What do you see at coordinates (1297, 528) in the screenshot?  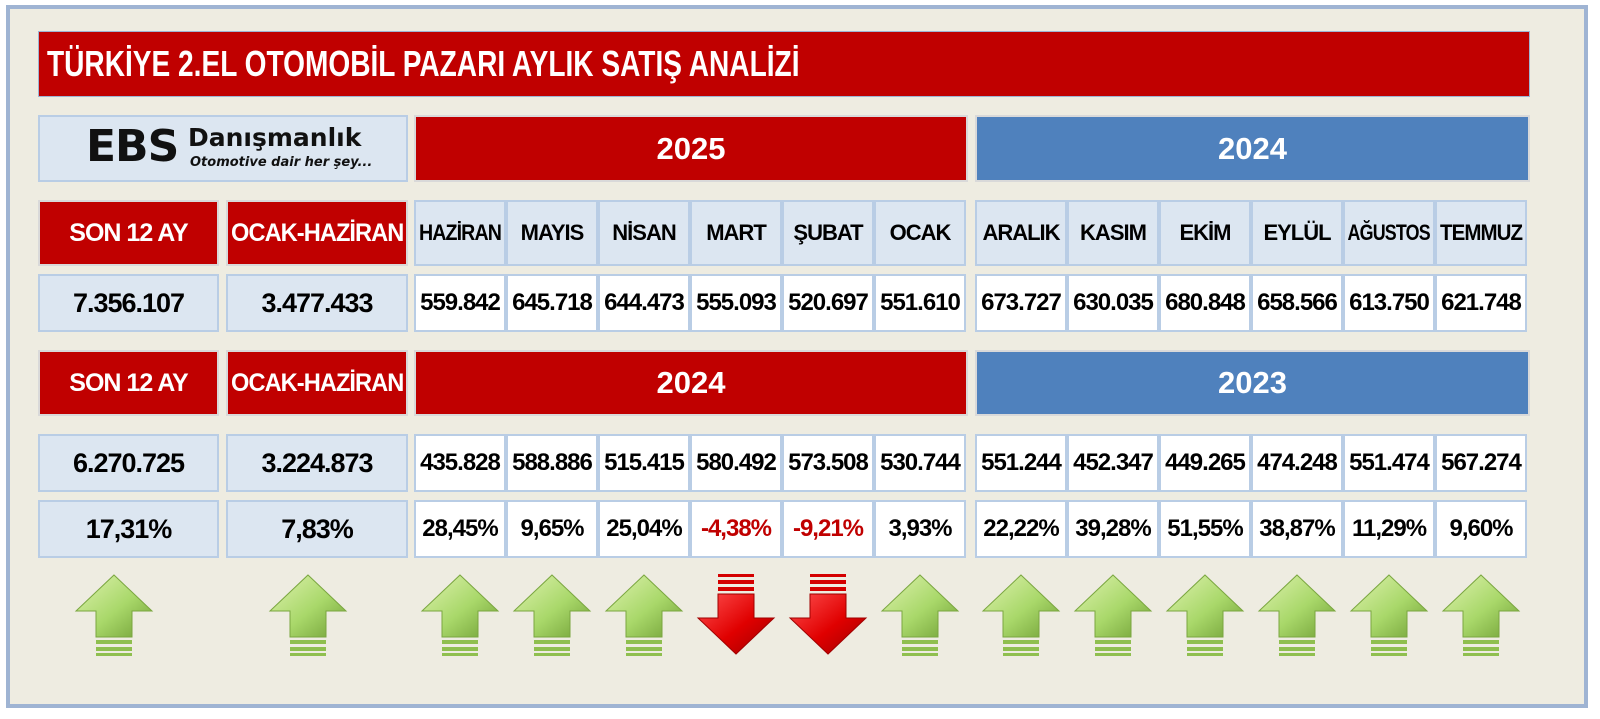 I see `change-percent-text: 38,87%` at bounding box center [1297, 528].